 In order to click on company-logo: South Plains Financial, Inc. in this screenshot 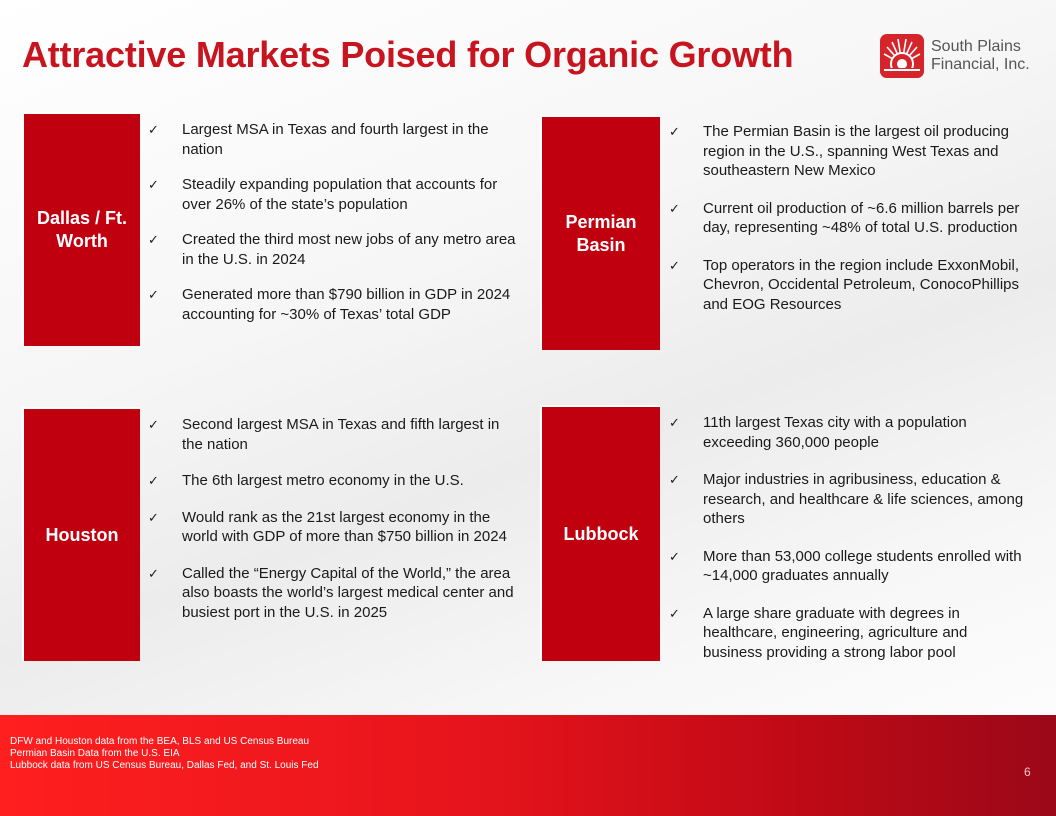, I will do `click(965, 57)`.